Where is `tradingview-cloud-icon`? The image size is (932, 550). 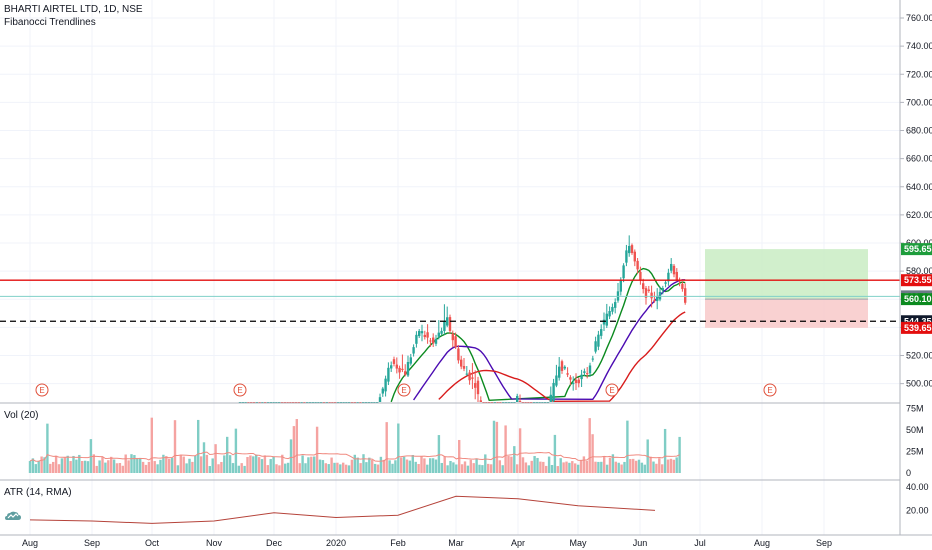
tradingview-cloud-icon is located at coordinates (13, 516).